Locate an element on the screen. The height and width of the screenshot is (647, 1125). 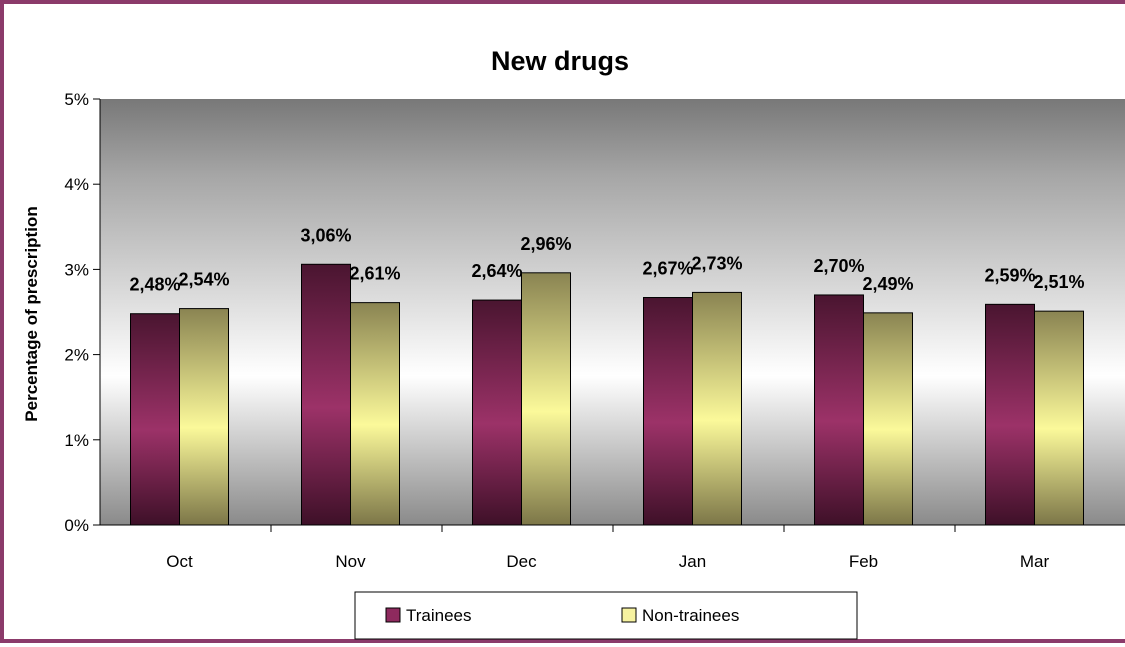
y-tick-label: 4% is located at coordinates (76, 184).